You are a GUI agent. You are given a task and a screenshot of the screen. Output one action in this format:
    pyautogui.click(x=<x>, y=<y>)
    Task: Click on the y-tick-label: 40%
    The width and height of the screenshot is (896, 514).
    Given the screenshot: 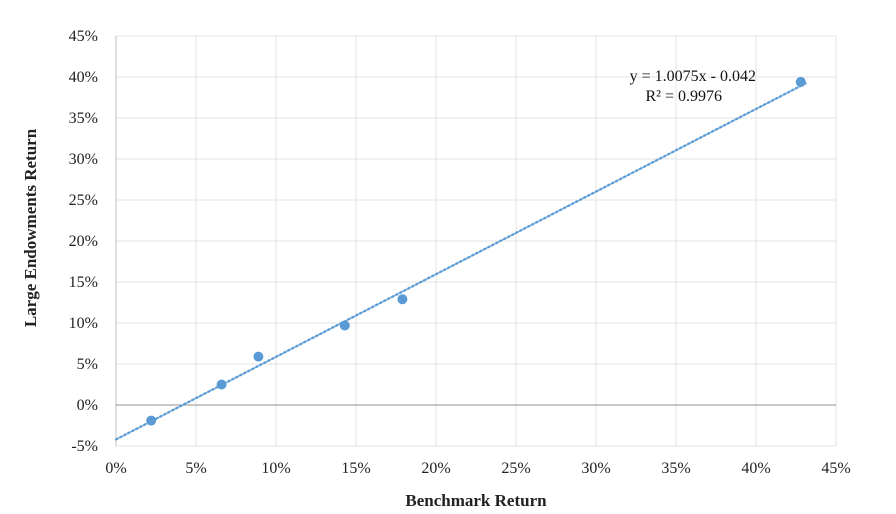 What is the action you would take?
    pyautogui.click(x=83, y=77)
    